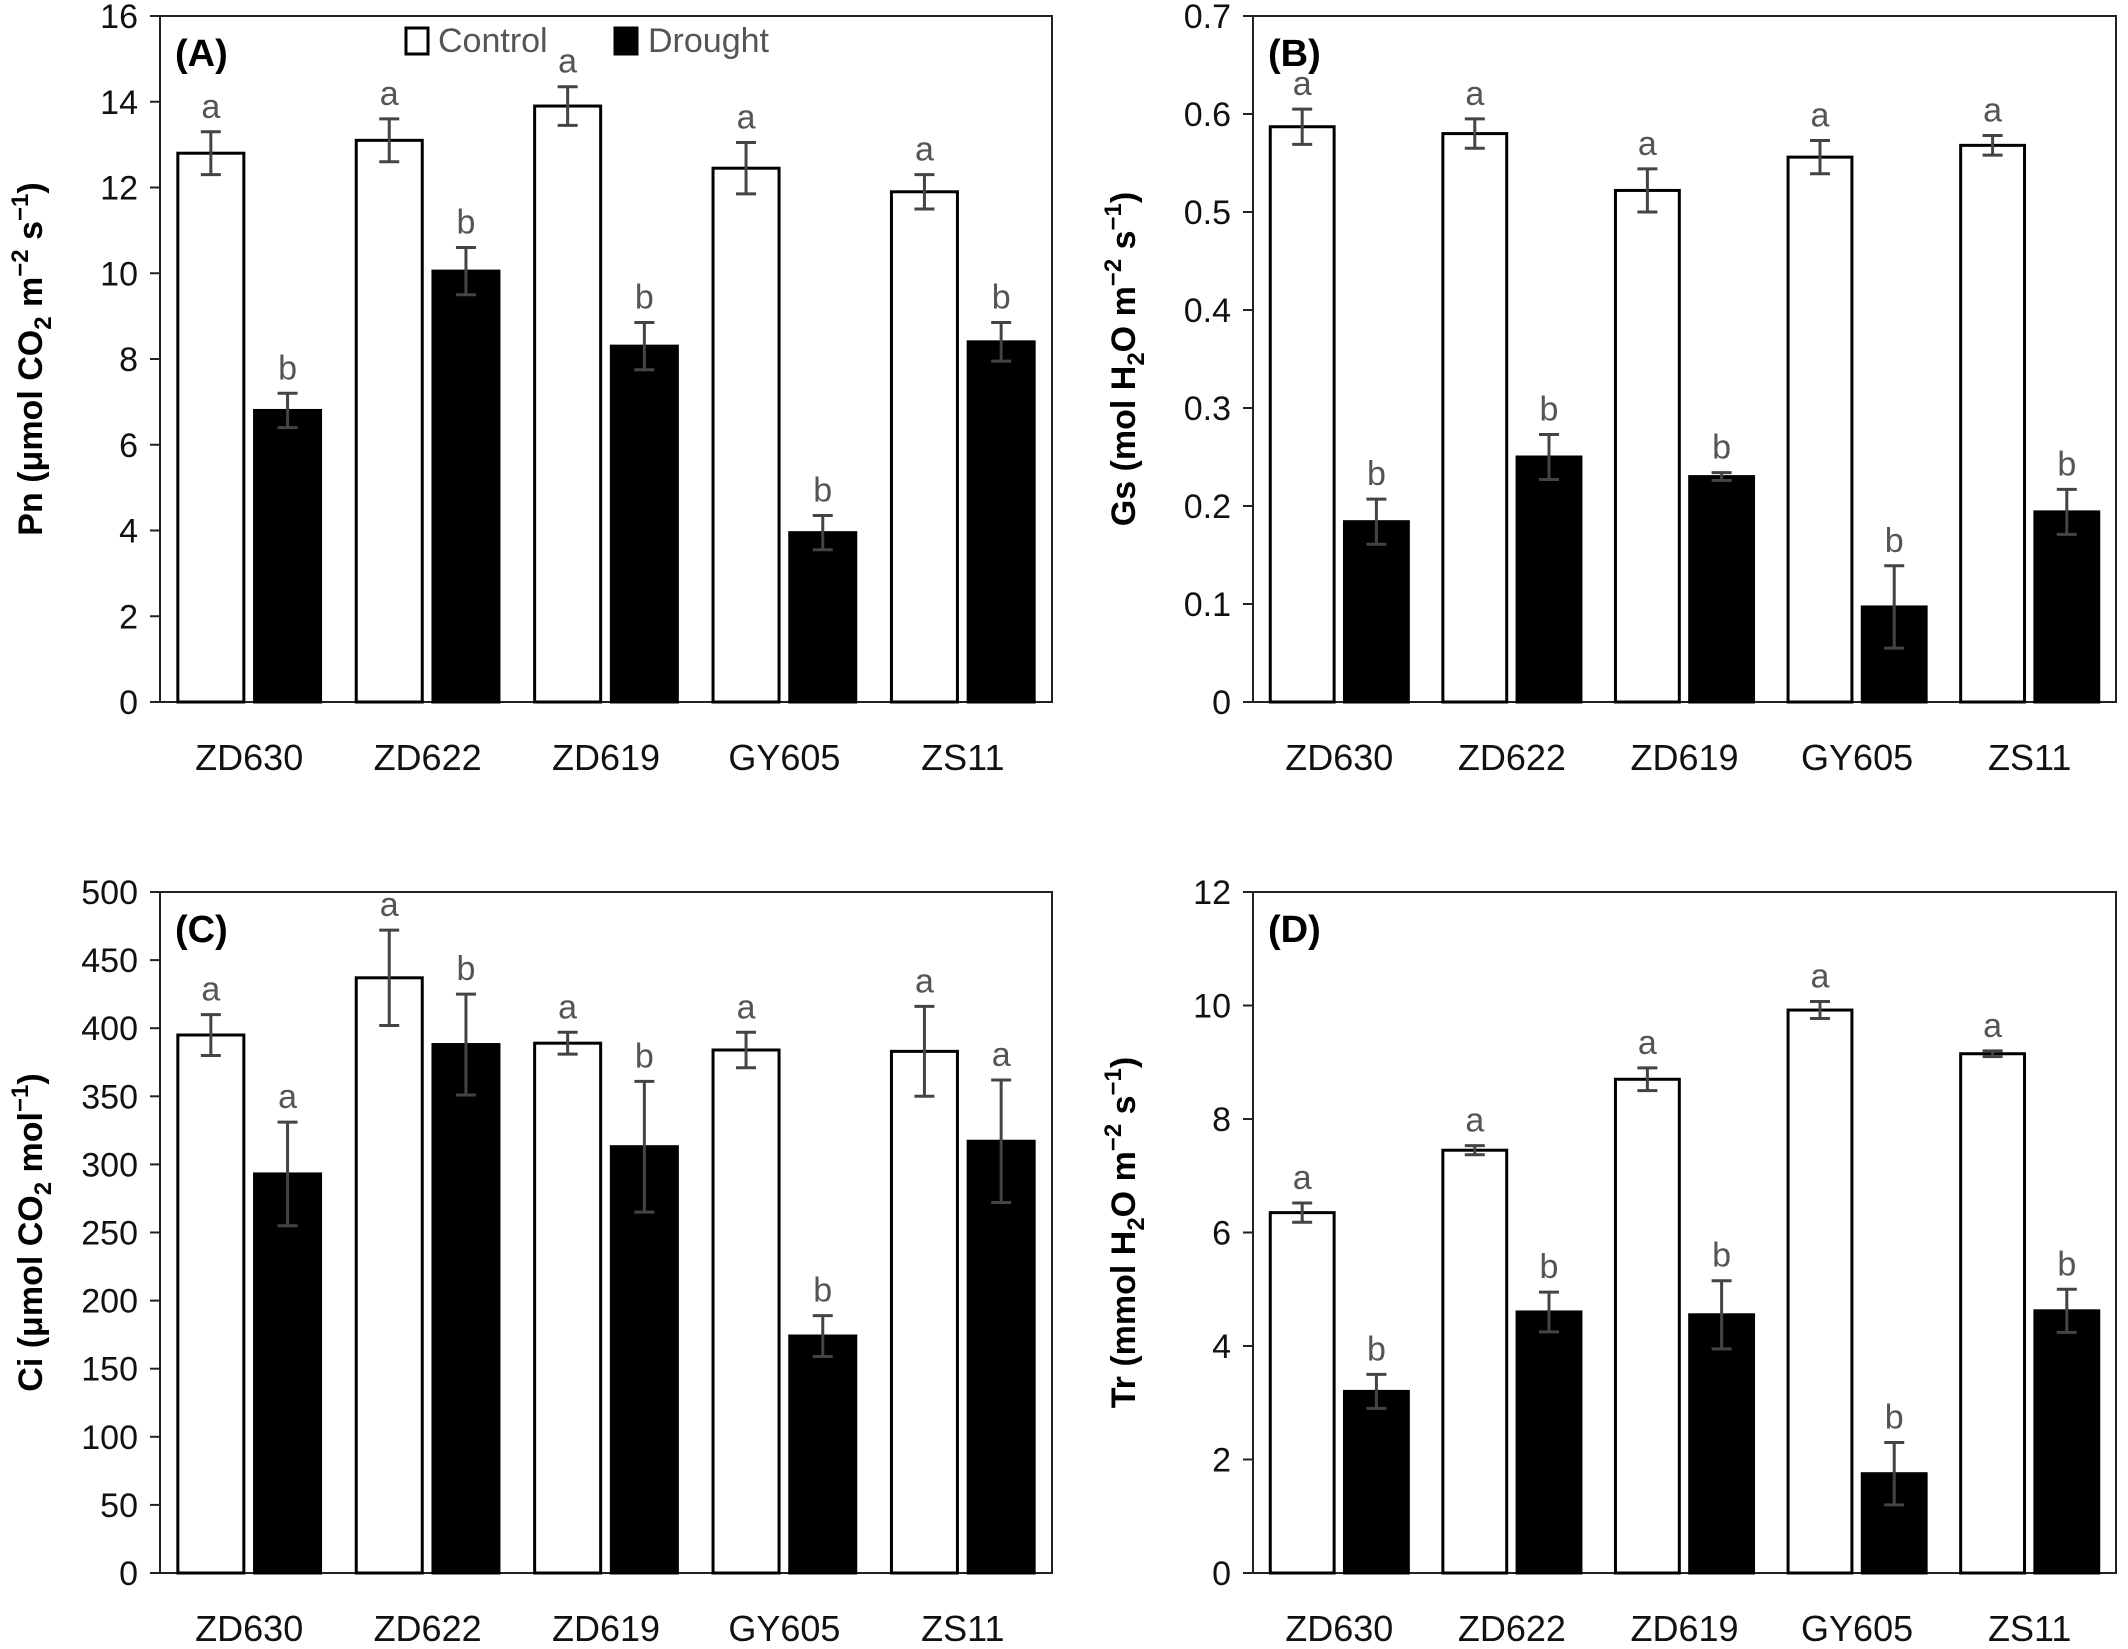 This screenshot has height=1649, width=2128. Describe the element at coordinates (784, 1628) in the screenshot. I see `x-category-label: GY605` at that location.